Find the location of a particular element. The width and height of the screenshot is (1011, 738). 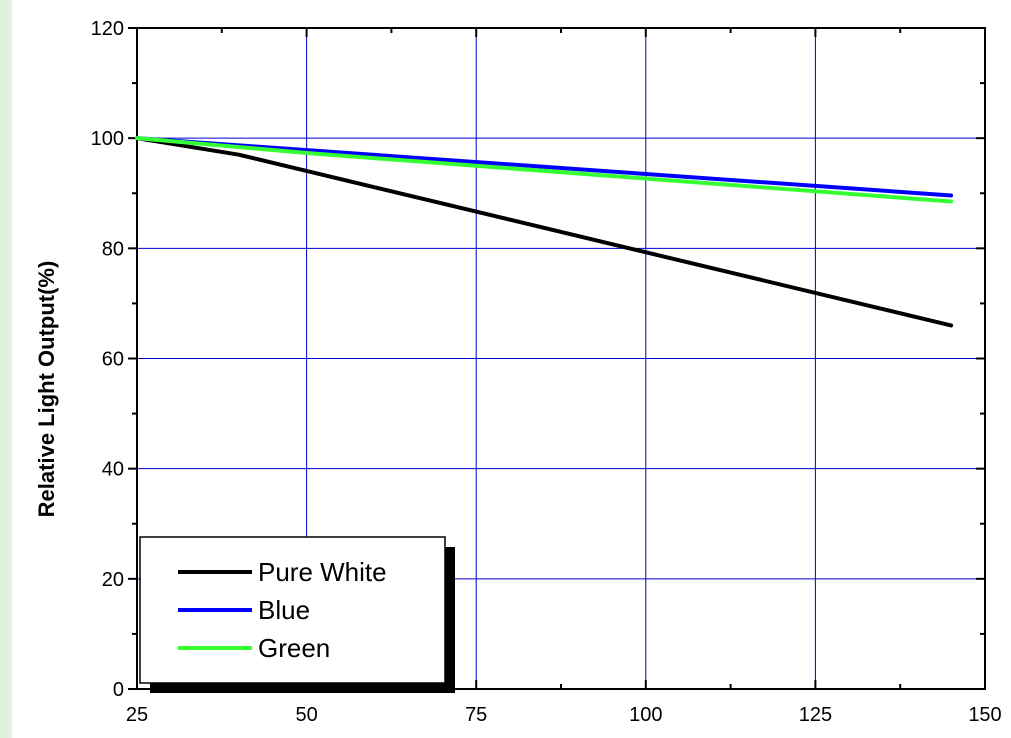

left-edge-decoration is located at coordinates (6, 369).